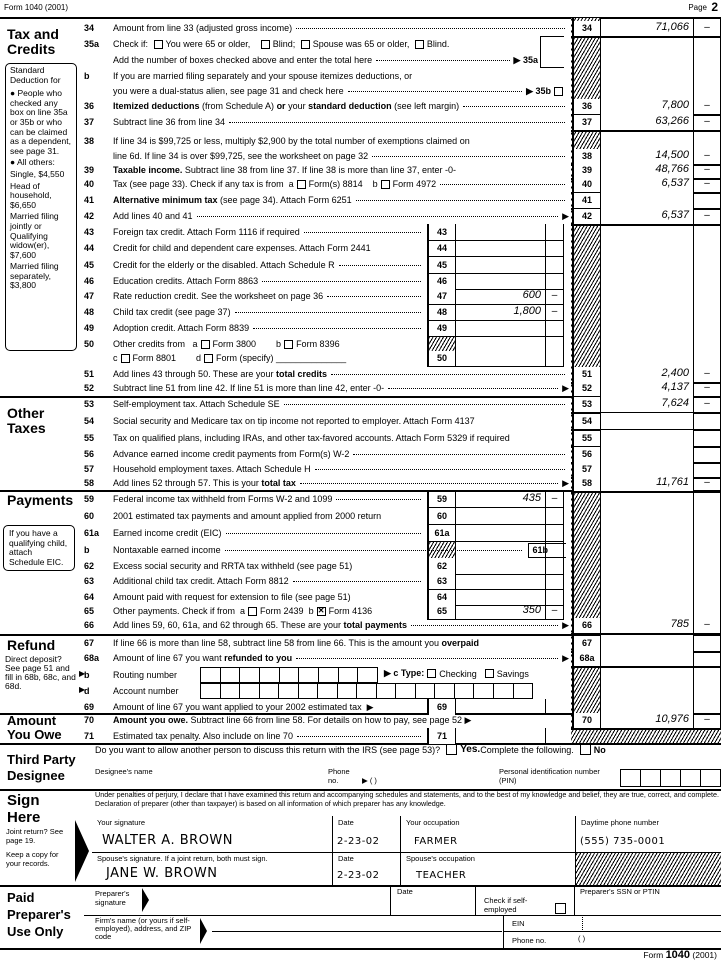 The image size is (721, 963). Describe the element at coordinates (672, 27) in the screenshot. I see `line-34-amount: 71,066` at that location.